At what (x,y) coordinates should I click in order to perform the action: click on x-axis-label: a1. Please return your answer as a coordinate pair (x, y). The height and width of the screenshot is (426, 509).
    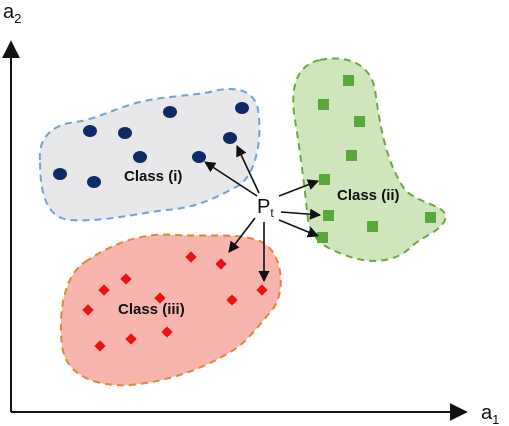
    Looking at the image, I should click on (490, 414).